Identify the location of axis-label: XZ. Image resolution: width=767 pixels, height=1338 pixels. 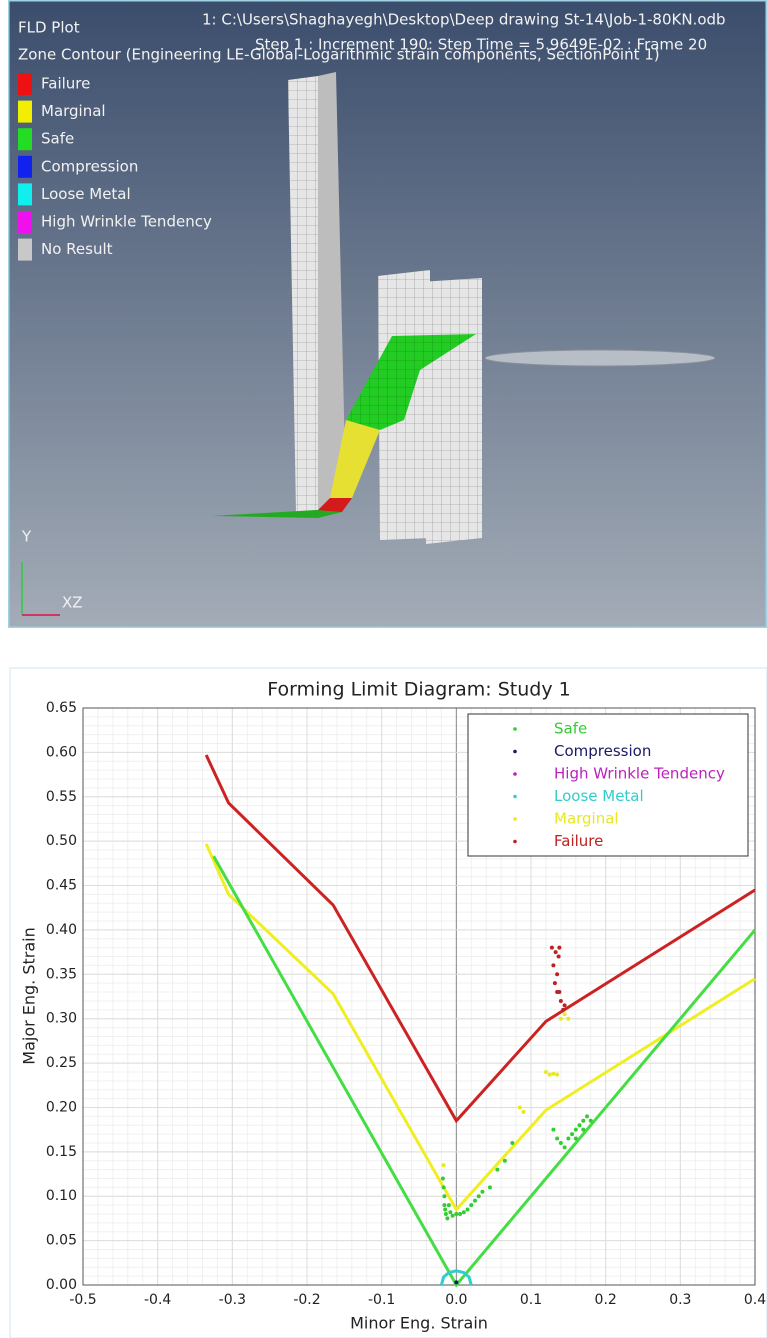
(72, 603).